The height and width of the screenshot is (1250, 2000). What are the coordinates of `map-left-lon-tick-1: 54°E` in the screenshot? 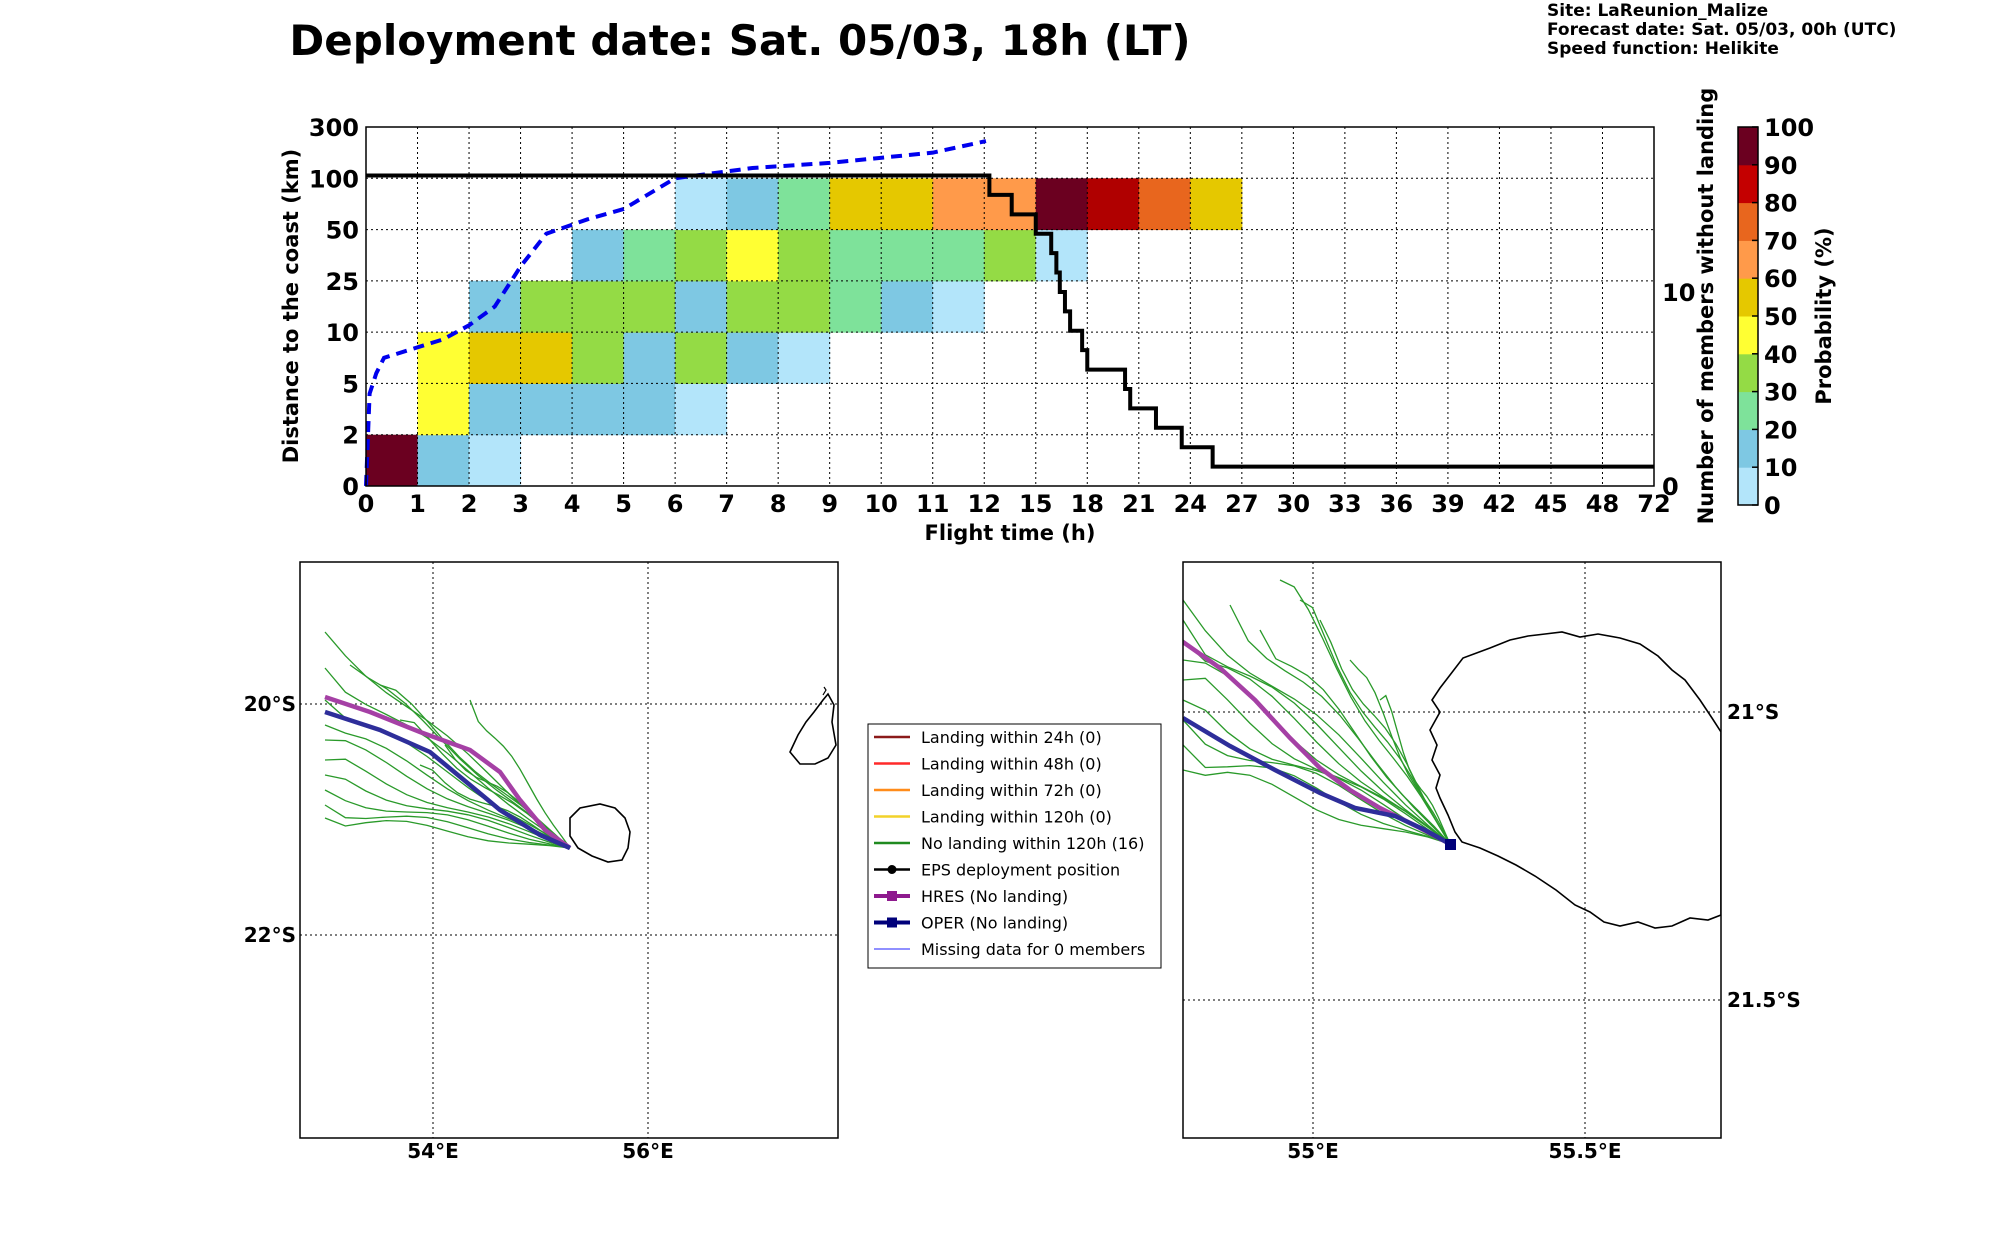 It's located at (433, 1151).